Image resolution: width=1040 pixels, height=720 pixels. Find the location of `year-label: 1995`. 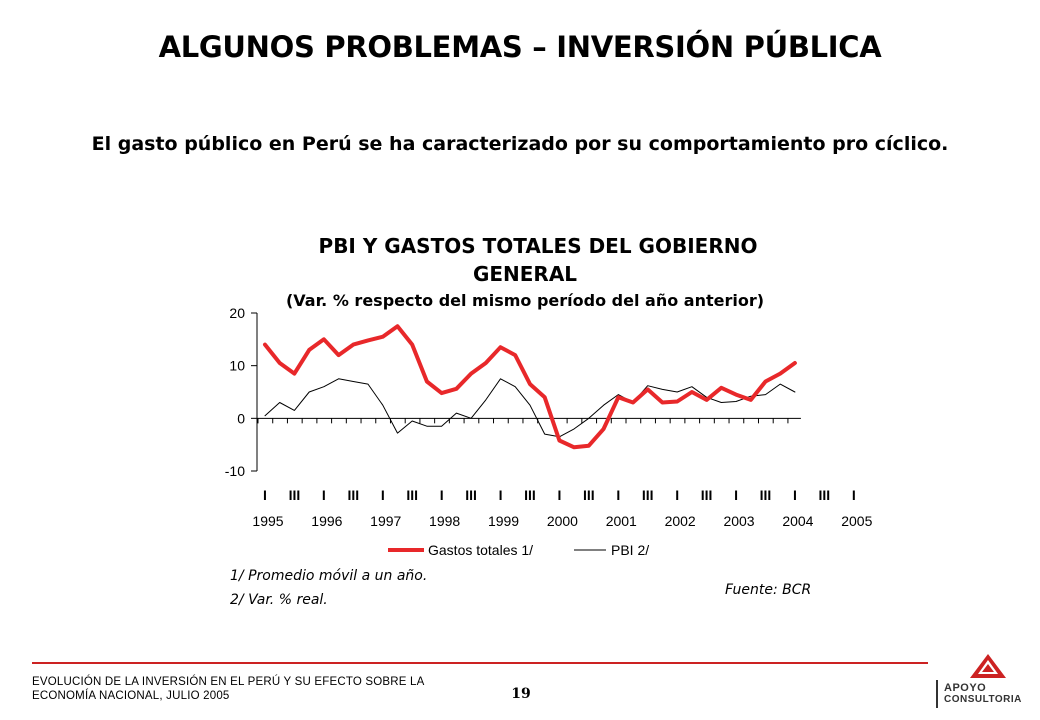

year-label: 1995 is located at coordinates (267, 521).